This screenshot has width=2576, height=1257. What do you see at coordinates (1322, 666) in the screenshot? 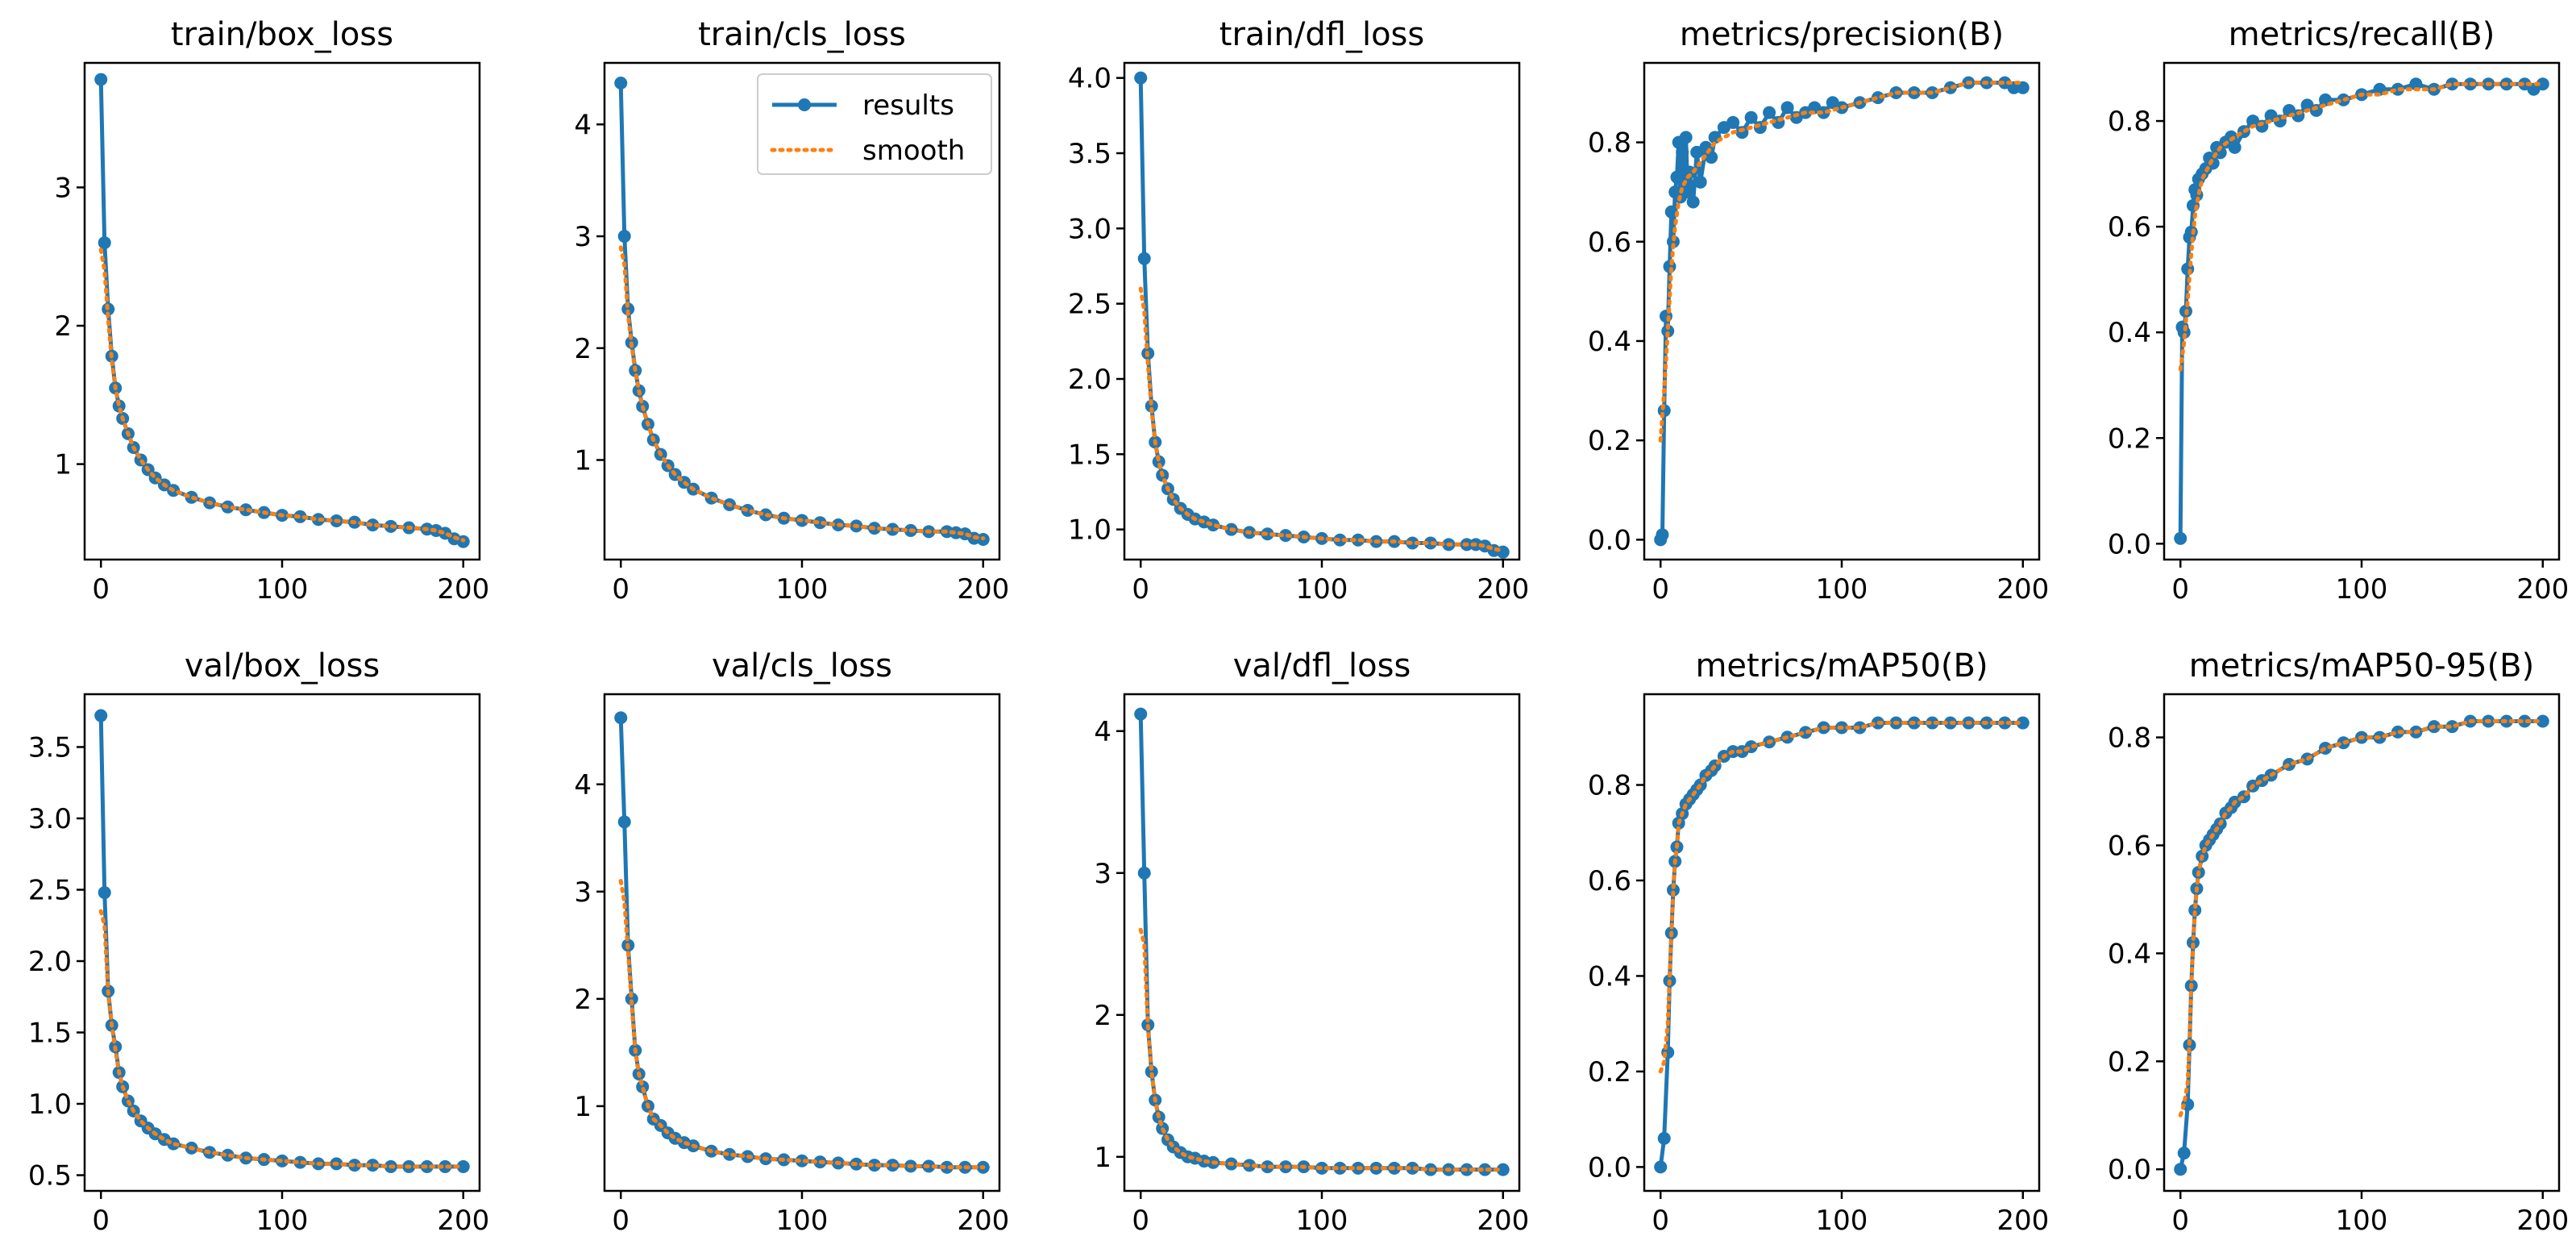
I see `subplot-title: val/dfl_loss` at bounding box center [1322, 666].